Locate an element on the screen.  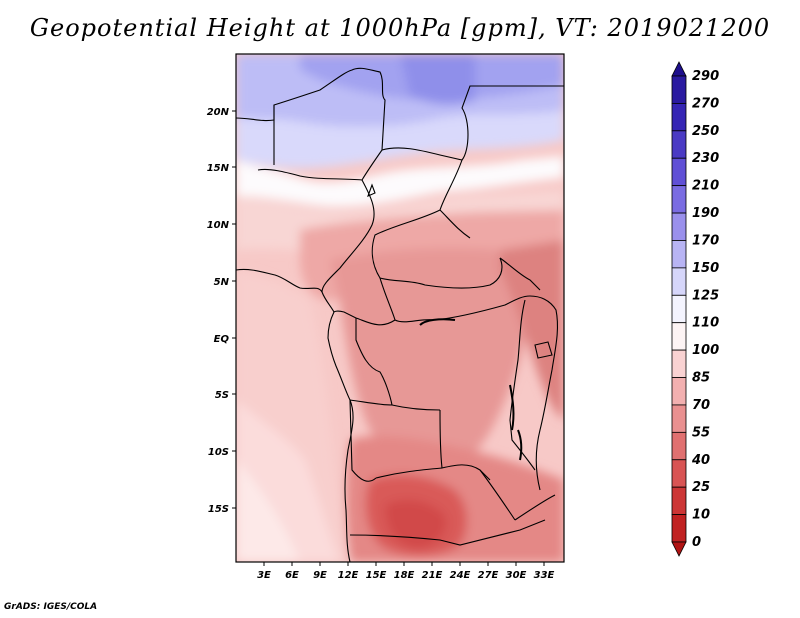
lon-label: 3E is located at coordinates (264, 575).